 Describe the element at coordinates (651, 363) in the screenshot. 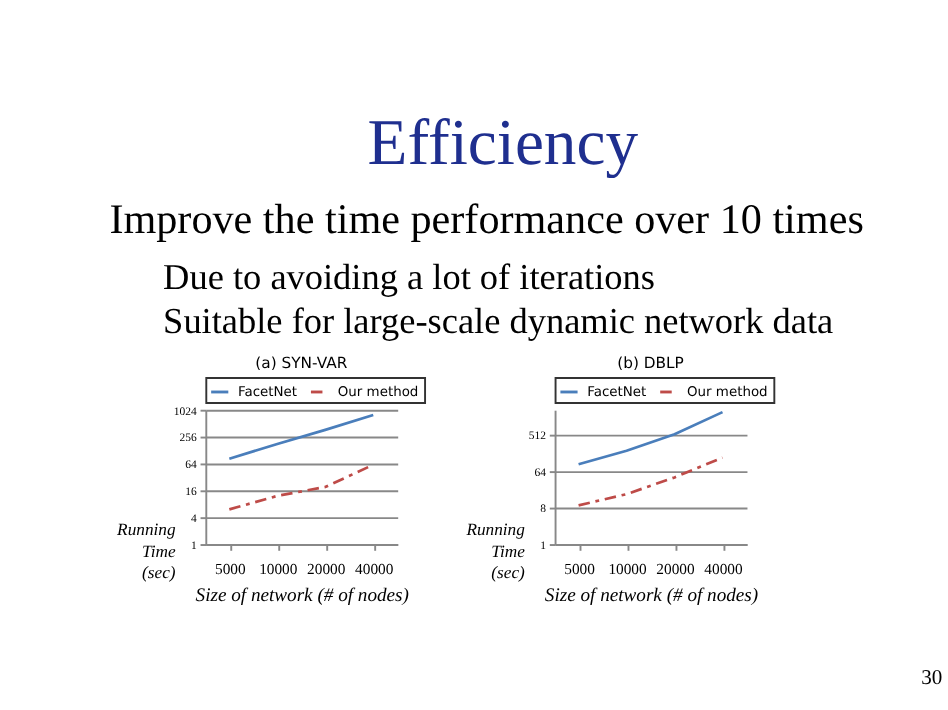

I see `chart-title: (b) DBLP` at that location.